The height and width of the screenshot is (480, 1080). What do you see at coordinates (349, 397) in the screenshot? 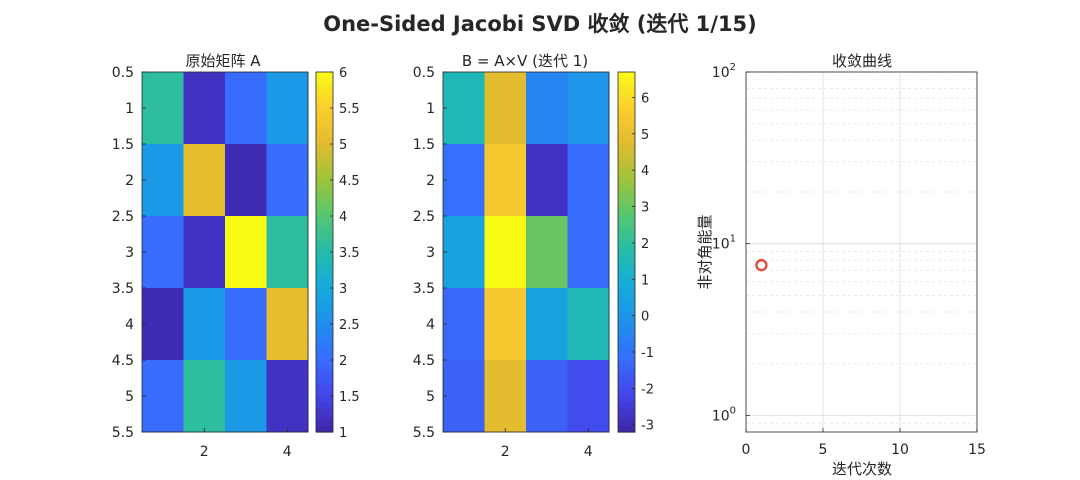
I see `colorbar-a-tick-label: 1.5` at bounding box center [349, 397].